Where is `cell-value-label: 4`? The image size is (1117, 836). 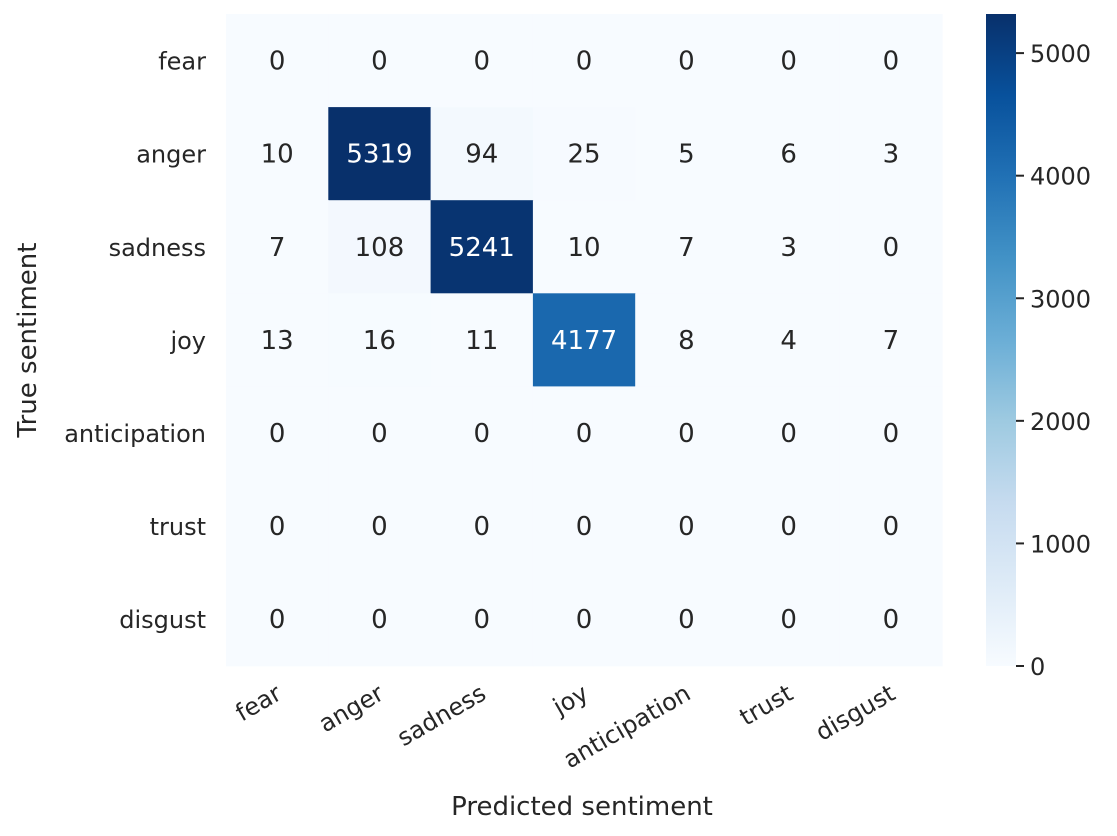
cell-value-label: 4 is located at coordinates (788, 341).